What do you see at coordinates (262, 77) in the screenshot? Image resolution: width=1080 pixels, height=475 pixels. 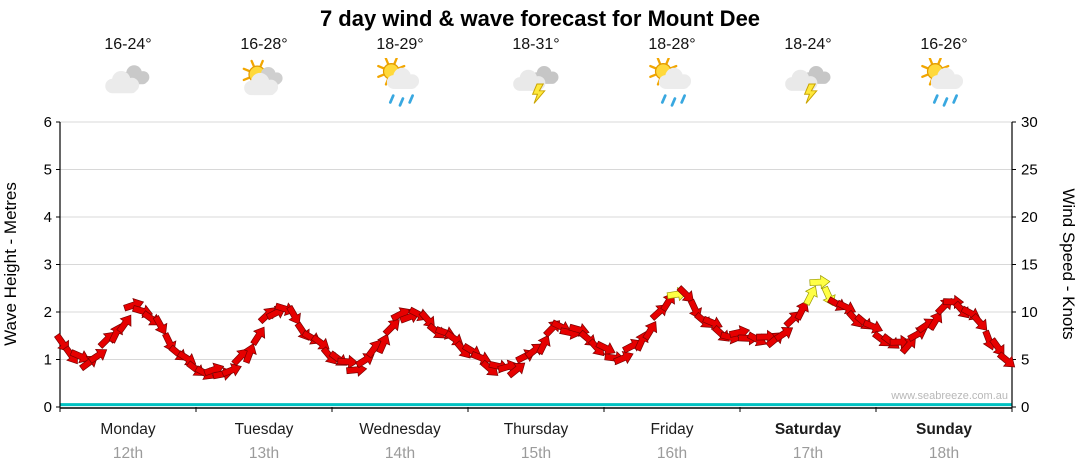 I see `partly-cloudy-icon` at bounding box center [262, 77].